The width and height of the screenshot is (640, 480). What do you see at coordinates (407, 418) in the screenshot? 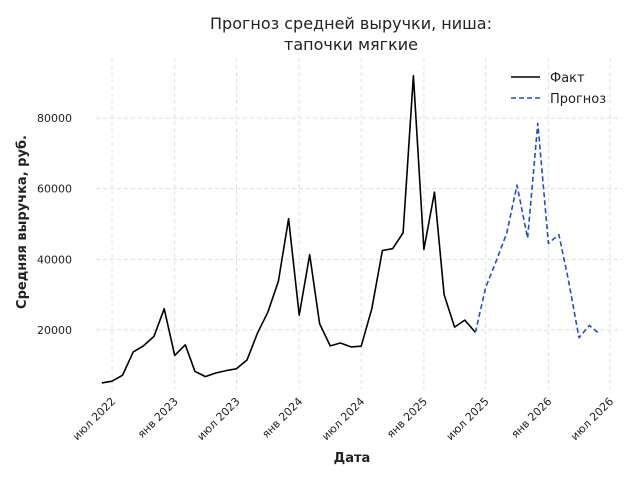
I see `x-tick-label: янв 2025` at bounding box center [407, 418].